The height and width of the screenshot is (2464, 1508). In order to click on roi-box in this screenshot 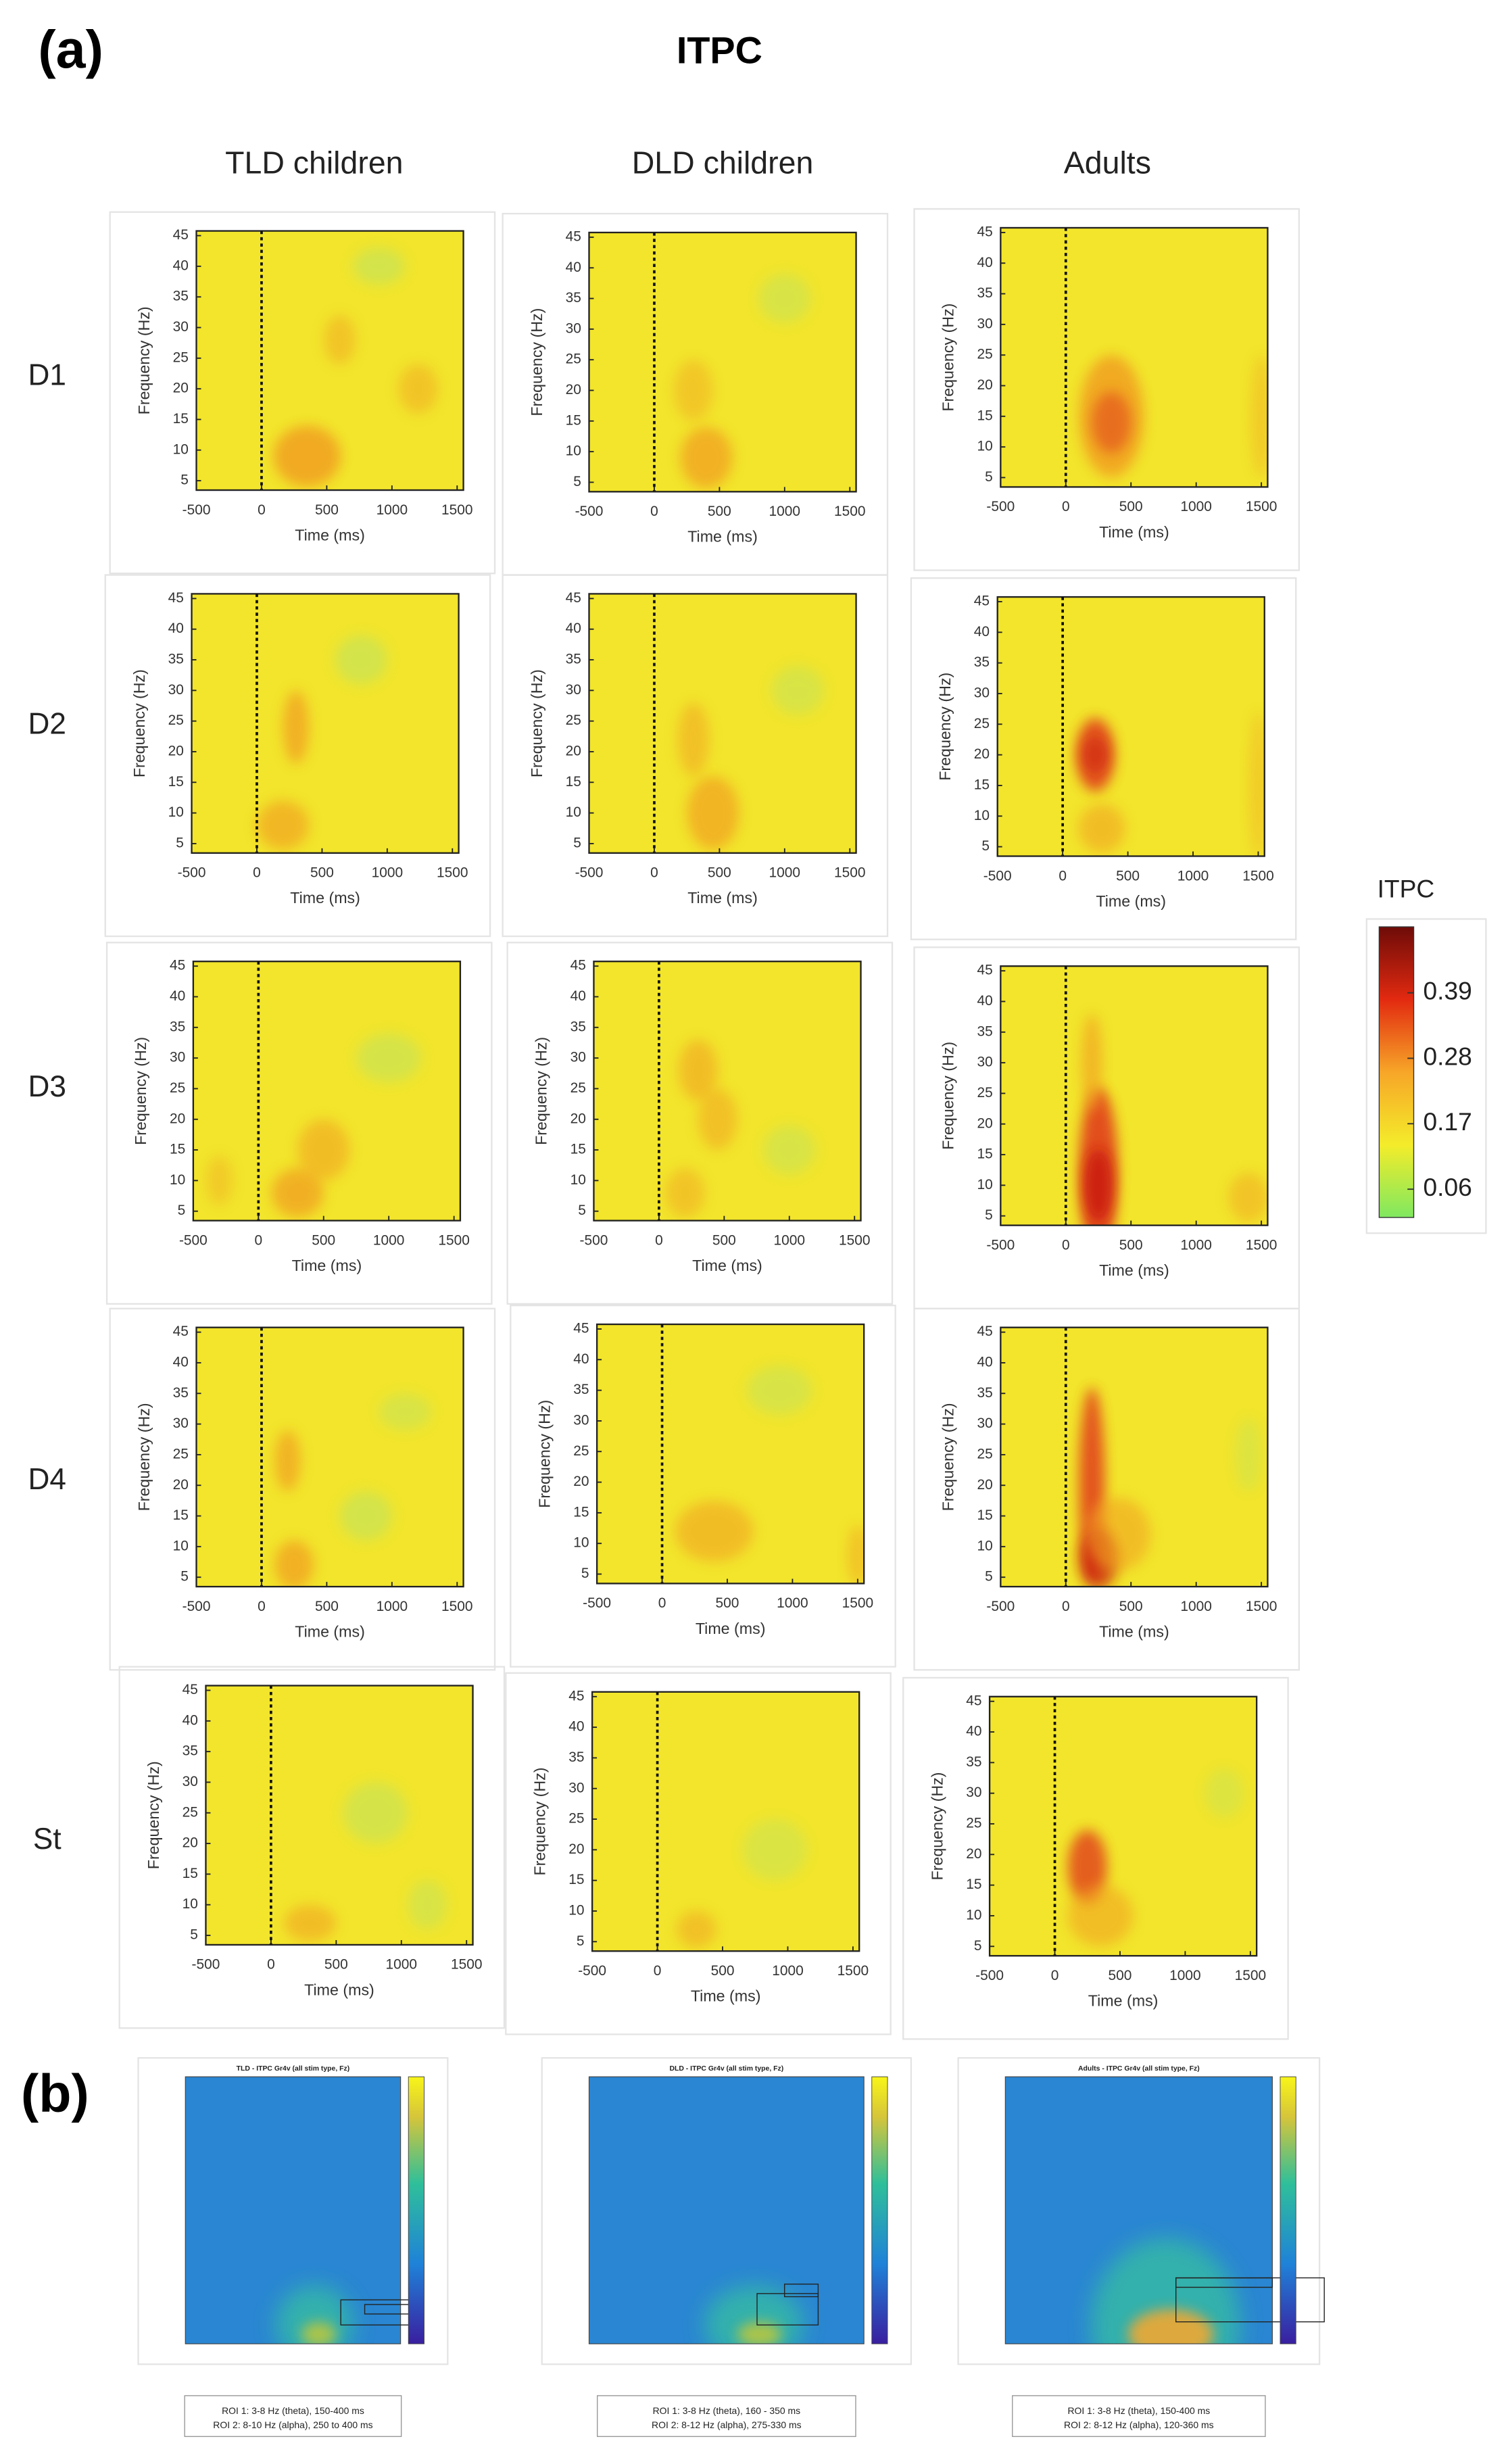, I will do `click(801, 2291)`.